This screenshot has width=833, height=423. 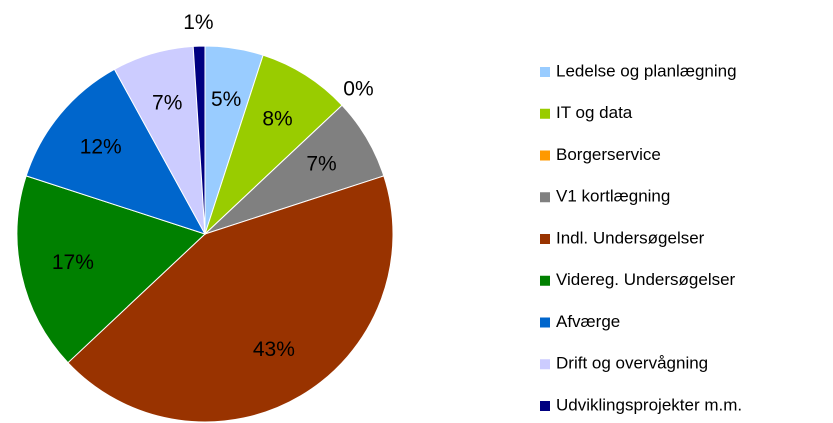 I want to click on legend-label: Videreg. Undersøgelser, so click(x=646, y=279).